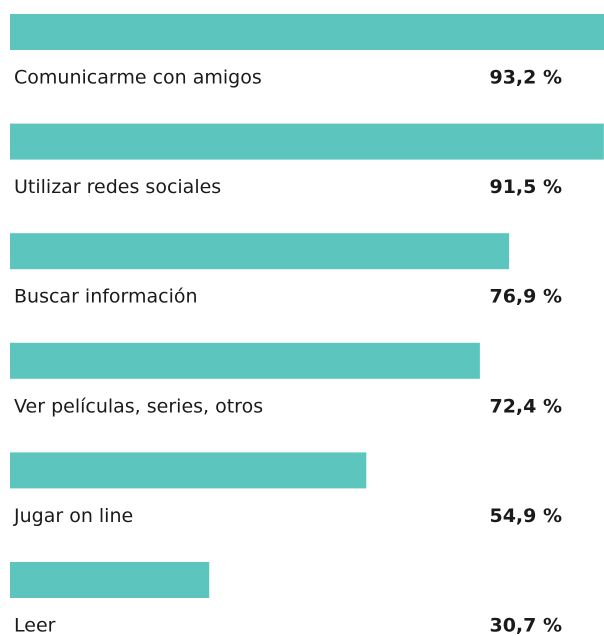  Describe the element at coordinates (138, 406) in the screenshot. I see `category-label: Ver películas, series, otros` at that location.